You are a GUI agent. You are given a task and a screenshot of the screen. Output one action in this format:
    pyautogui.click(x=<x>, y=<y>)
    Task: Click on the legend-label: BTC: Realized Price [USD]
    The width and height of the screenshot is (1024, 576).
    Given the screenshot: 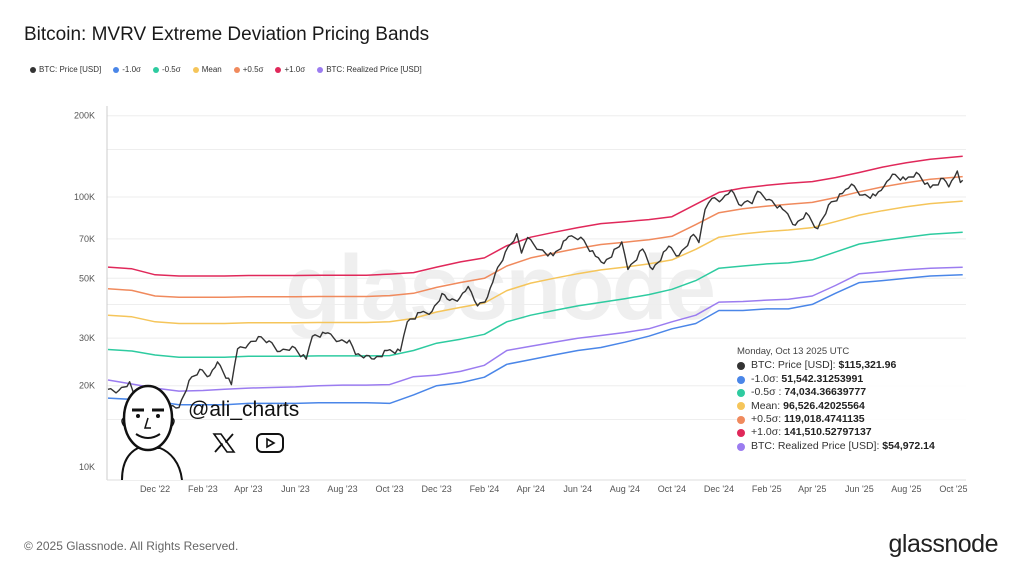 What is the action you would take?
    pyautogui.click(x=374, y=69)
    